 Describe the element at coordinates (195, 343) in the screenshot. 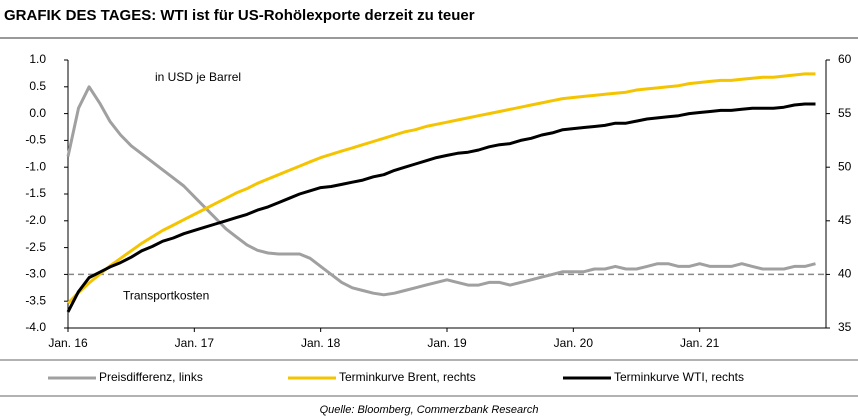

I see `x-tick-label: Jan. 17` at that location.